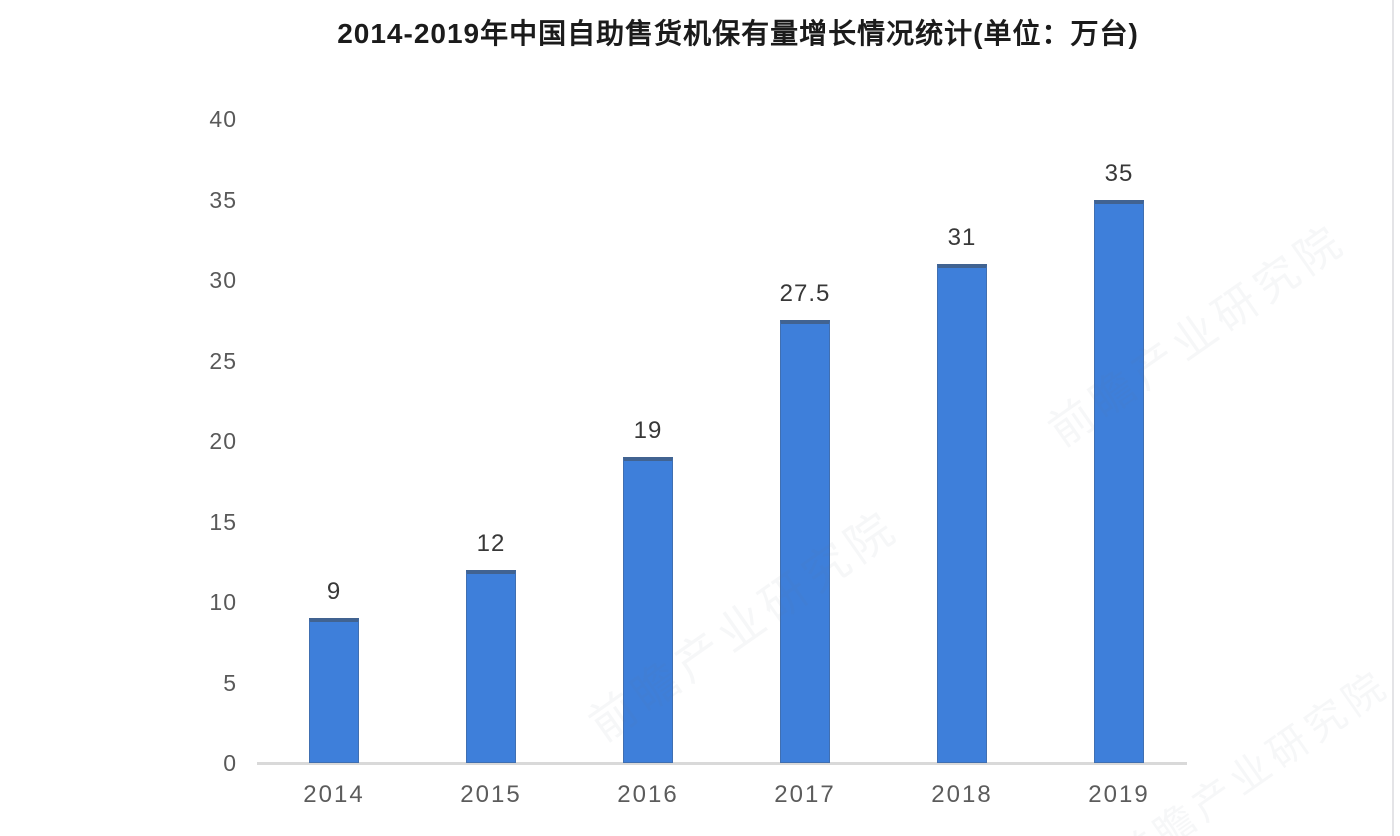  What do you see at coordinates (962, 794) in the screenshot?
I see `x-axis-tick-label-2018: 2018` at bounding box center [962, 794].